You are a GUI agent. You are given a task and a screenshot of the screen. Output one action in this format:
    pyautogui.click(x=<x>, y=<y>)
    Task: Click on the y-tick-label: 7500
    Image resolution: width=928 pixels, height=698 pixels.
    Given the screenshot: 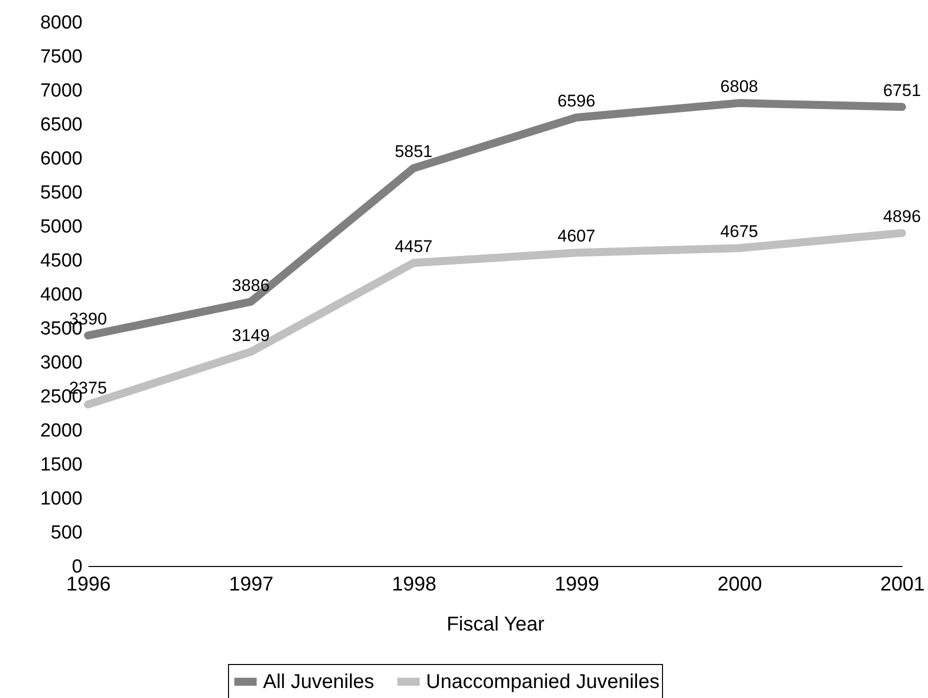 What is the action you would take?
    pyautogui.click(x=61, y=57)
    